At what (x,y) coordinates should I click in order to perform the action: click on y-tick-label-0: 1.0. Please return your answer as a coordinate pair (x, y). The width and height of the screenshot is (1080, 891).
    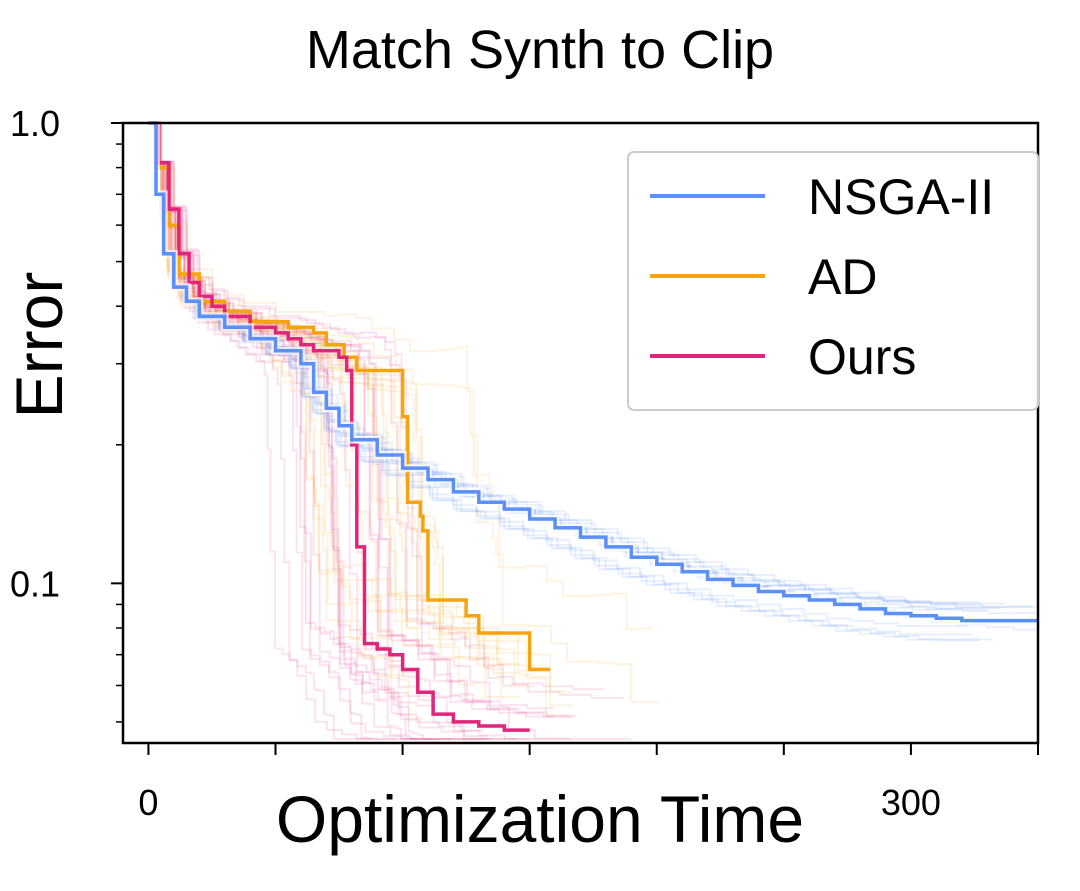
    Looking at the image, I should click on (35, 123).